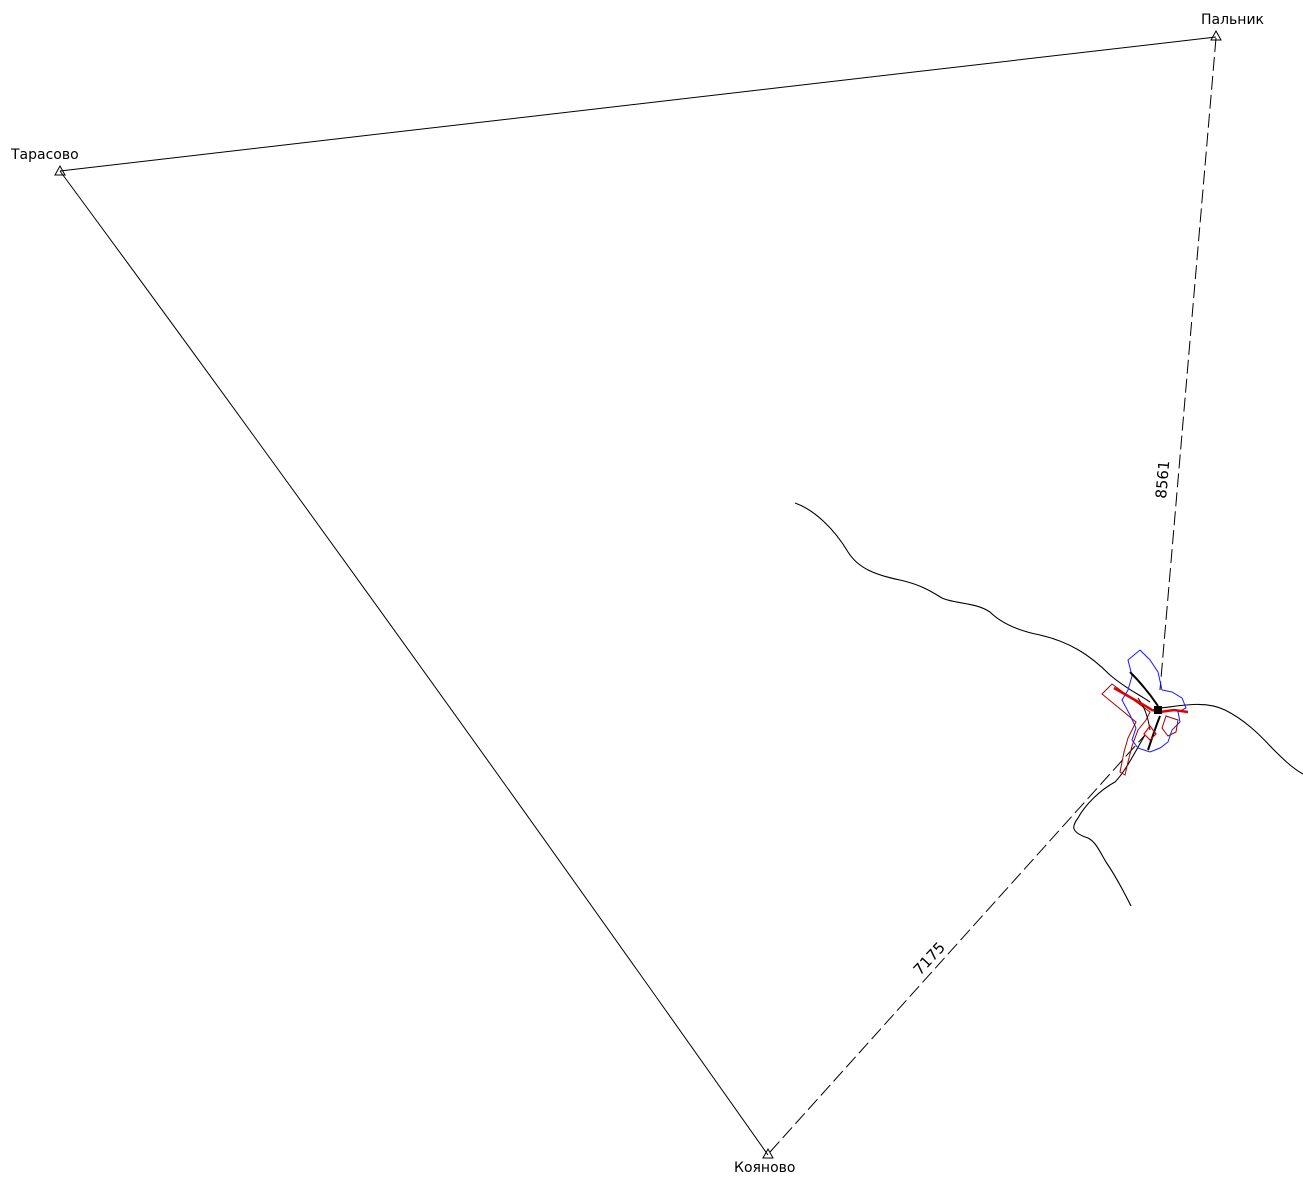 This screenshot has width=1303, height=1178. Describe the element at coordinates (1126, 729) in the screenshot. I see `object-boundary-darkred` at that location.